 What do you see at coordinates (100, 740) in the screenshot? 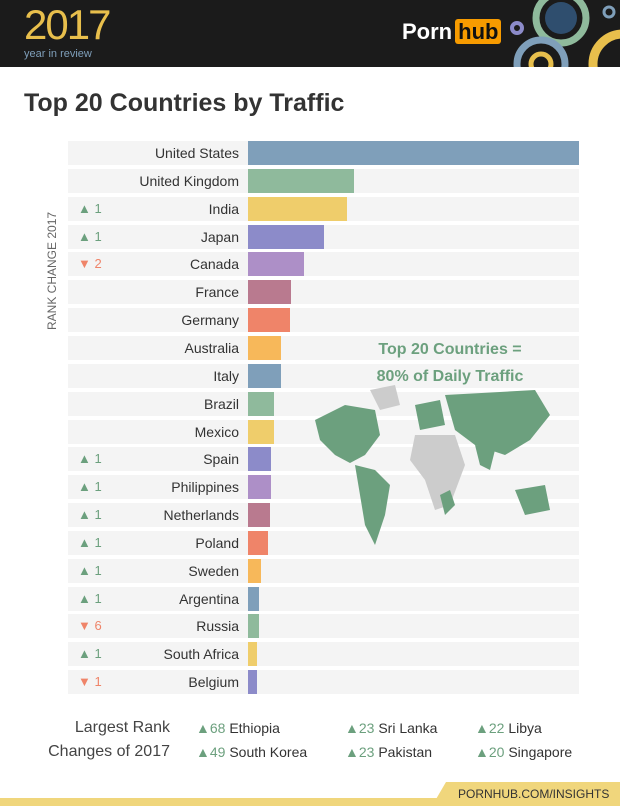
I see `largest-changes-label: Largest Rank Changes of 2017` at bounding box center [100, 740].